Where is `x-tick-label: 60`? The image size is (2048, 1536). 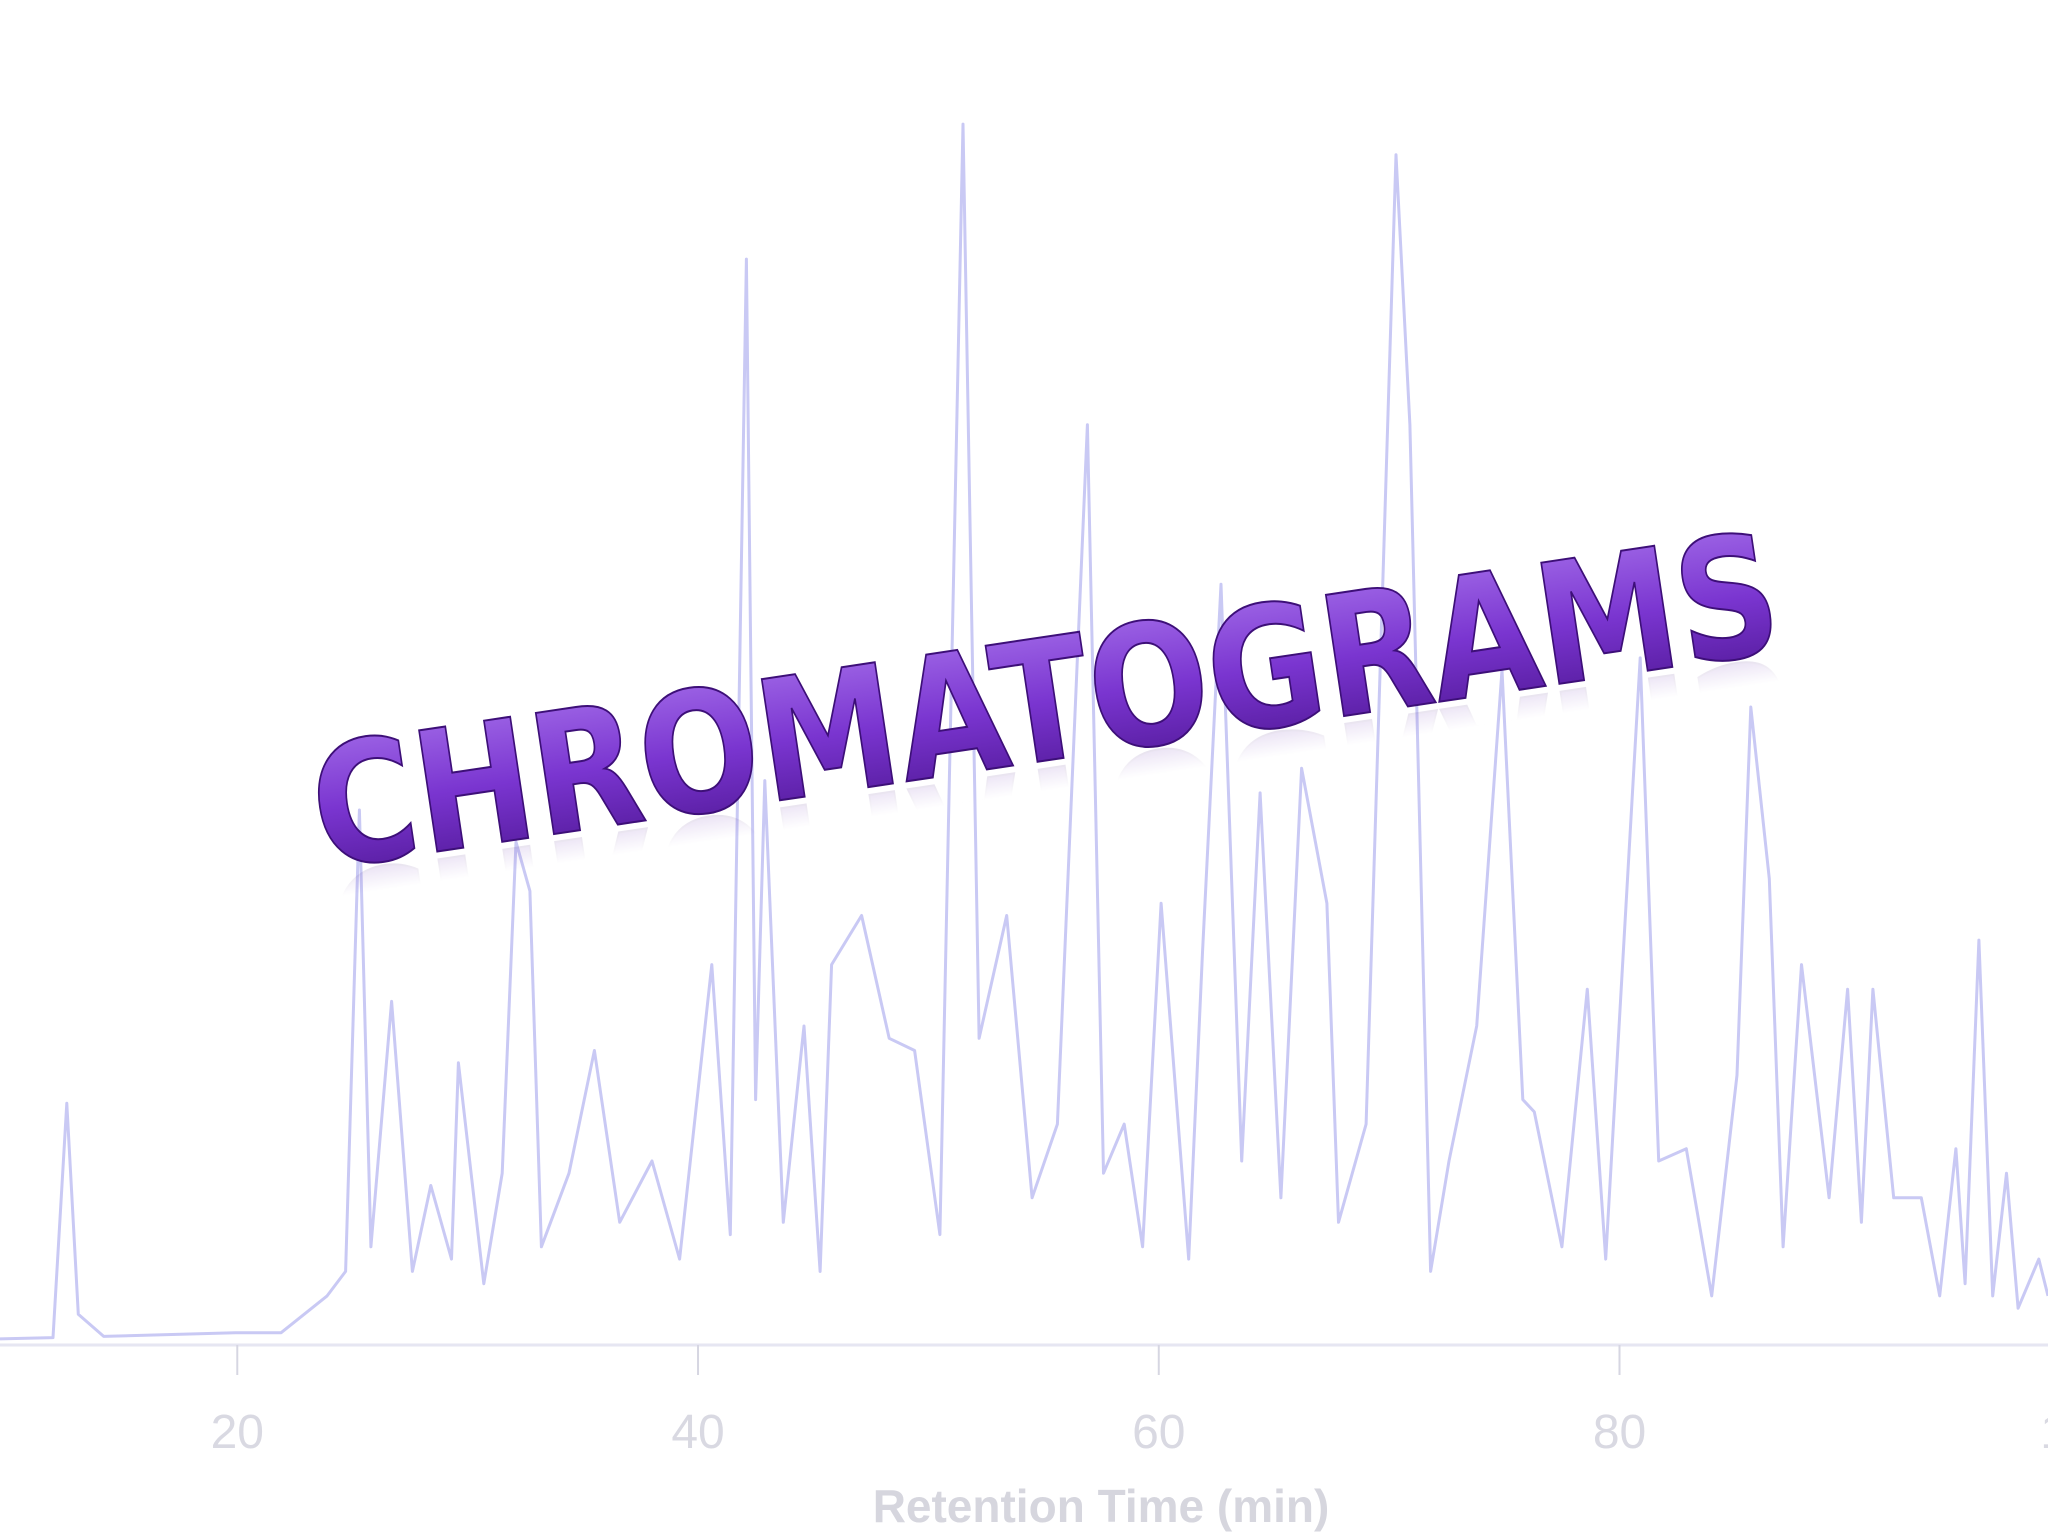 x-tick-label: 60 is located at coordinates (1158, 1432).